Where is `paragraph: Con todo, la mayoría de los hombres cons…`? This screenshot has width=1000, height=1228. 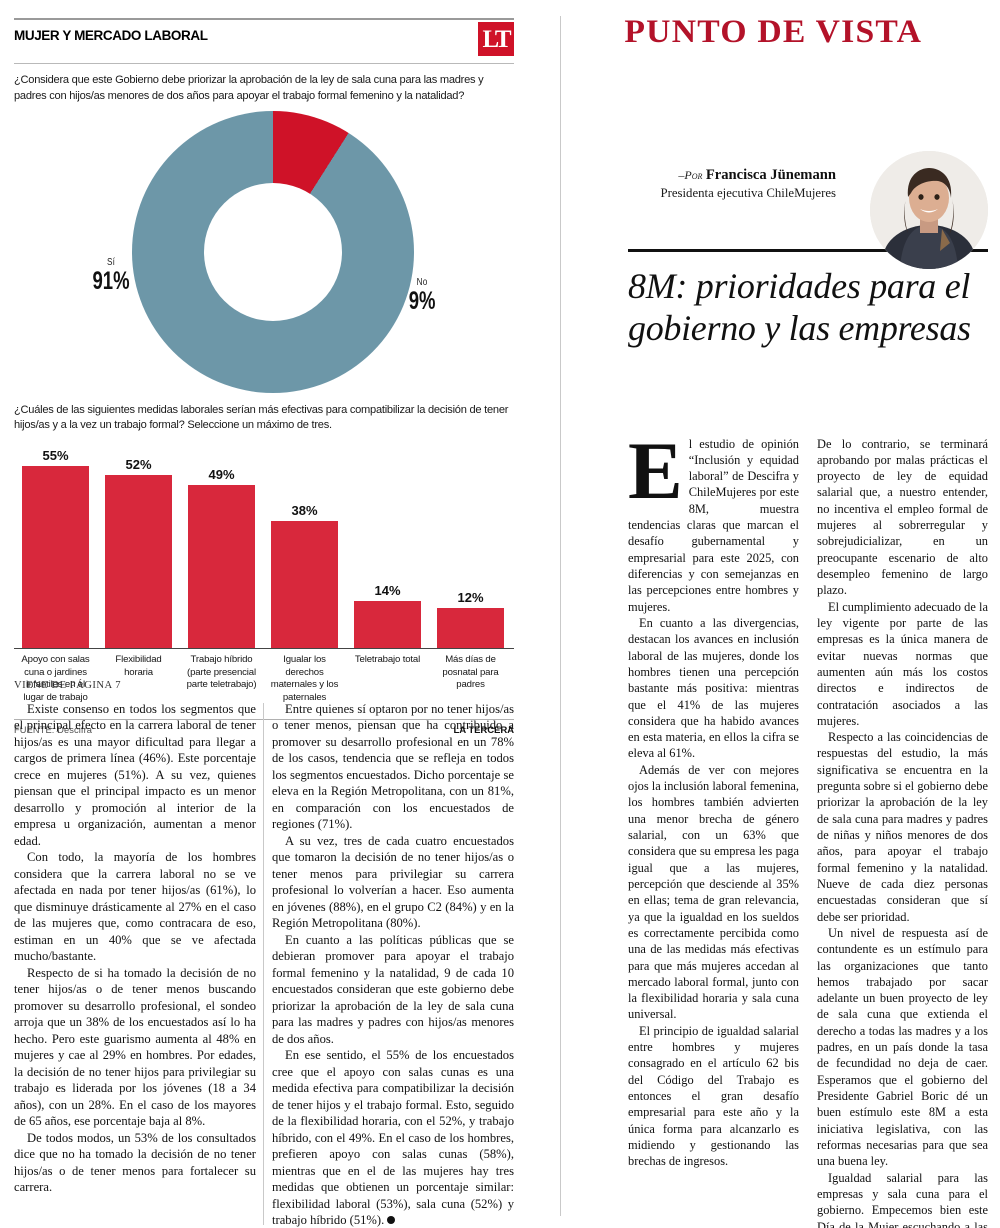
paragraph: Con todo, la mayoría de los hombres cons… is located at coordinates (135, 907).